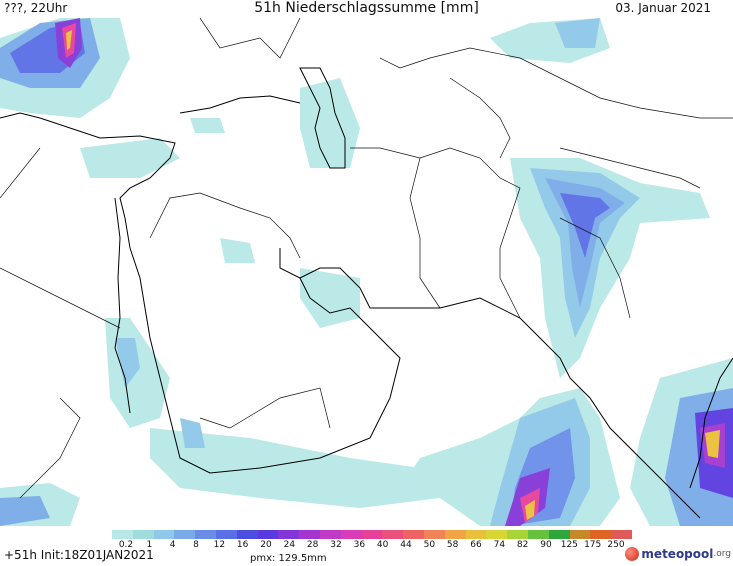 This screenshot has height=566, width=733. Describe the element at coordinates (632, 554) in the screenshot. I see `logo-icon` at that location.